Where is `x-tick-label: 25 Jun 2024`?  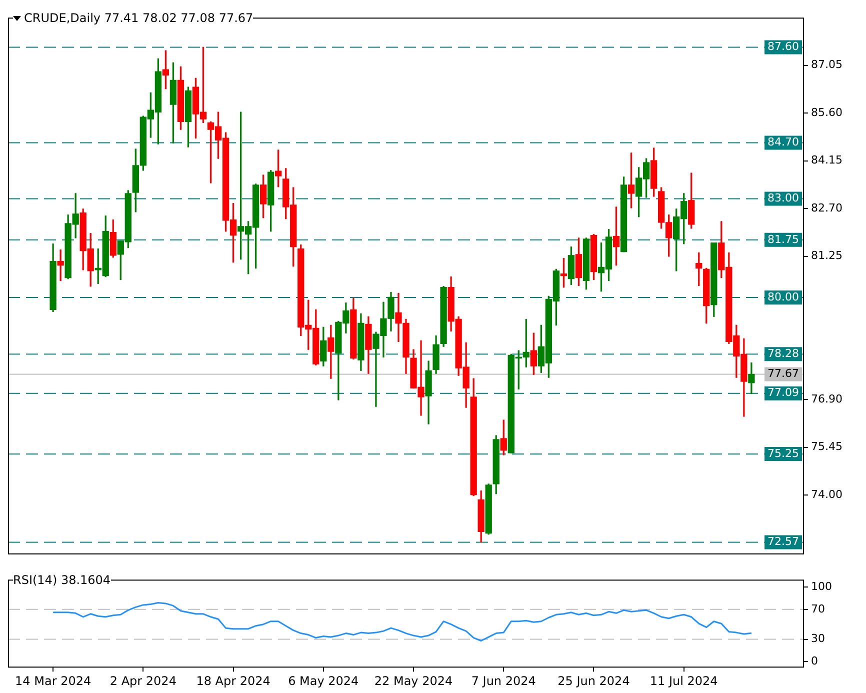 x-tick-label: 25 Jun 2024 is located at coordinates (594, 681).